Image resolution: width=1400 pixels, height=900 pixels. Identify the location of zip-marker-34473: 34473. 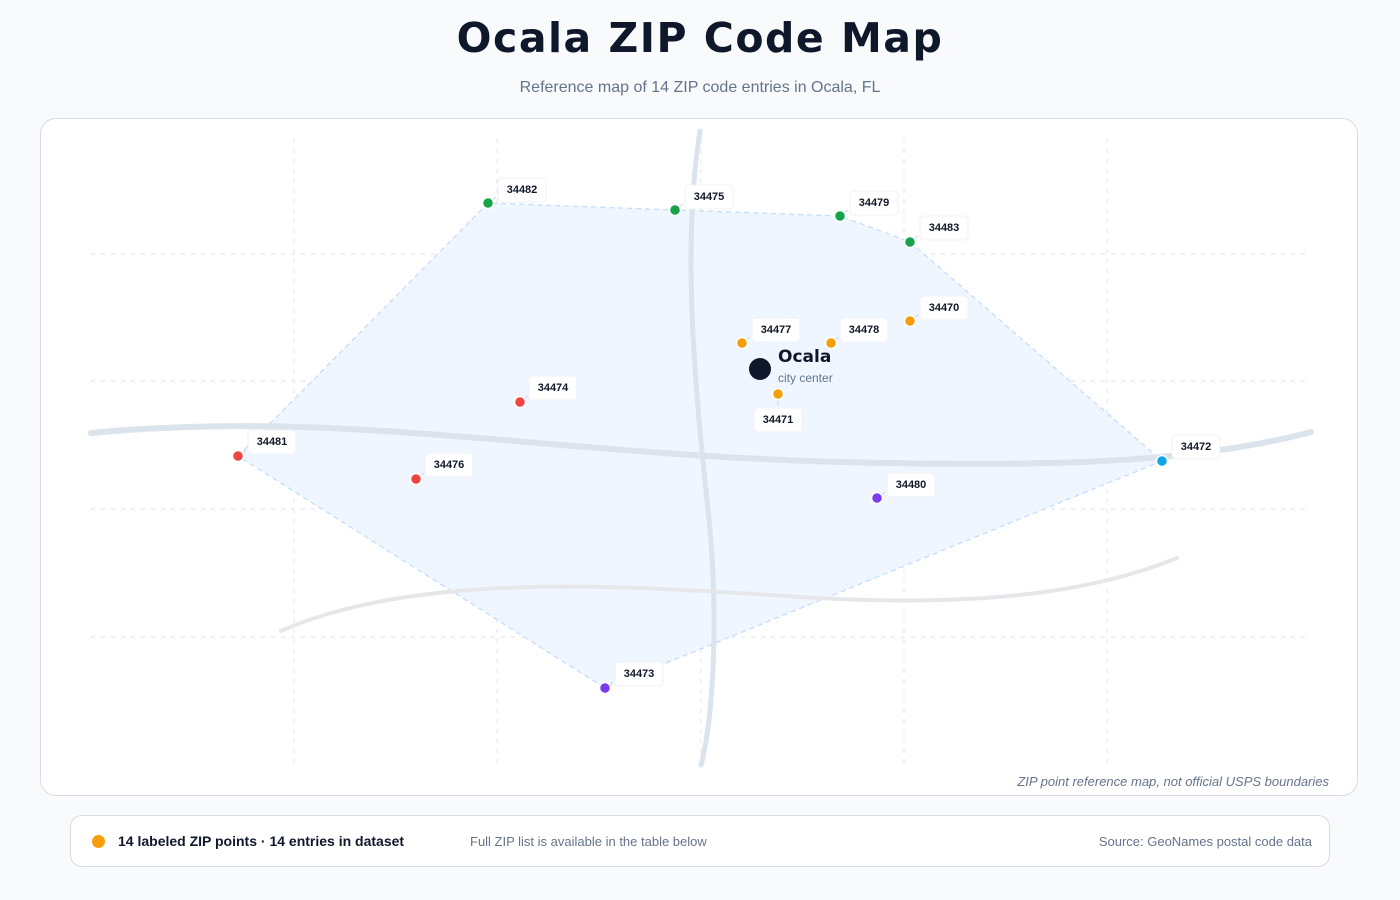
(631, 678).